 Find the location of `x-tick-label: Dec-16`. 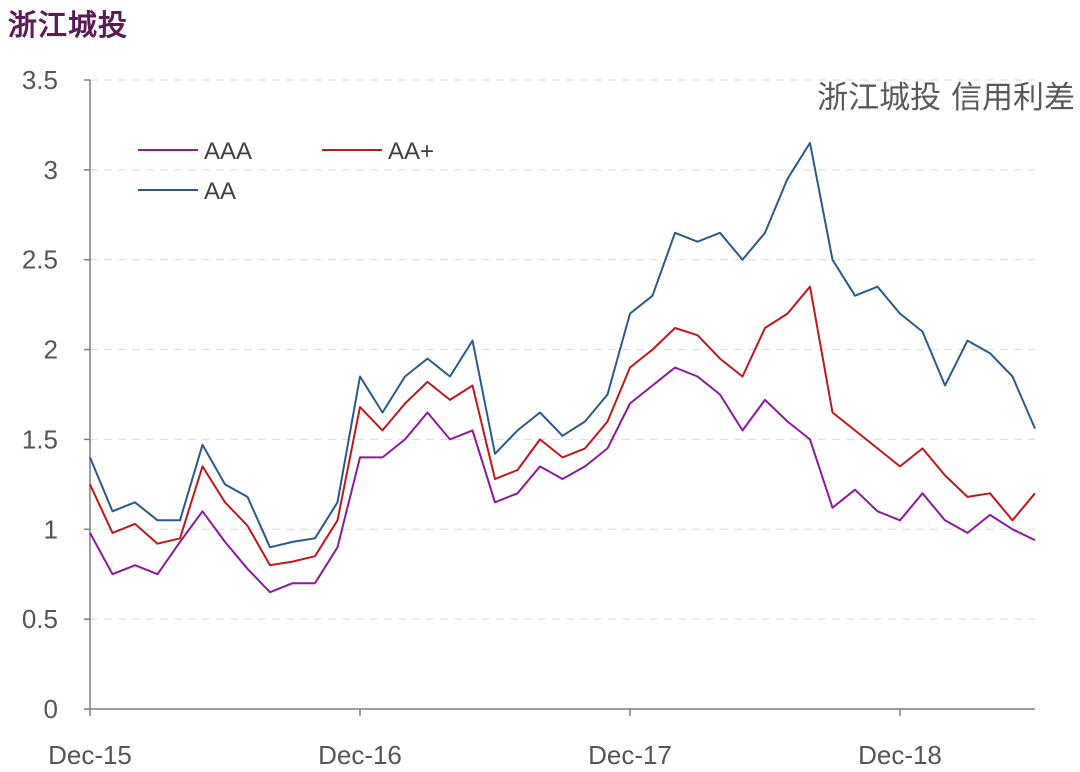

x-tick-label: Dec-16 is located at coordinates (360, 755).